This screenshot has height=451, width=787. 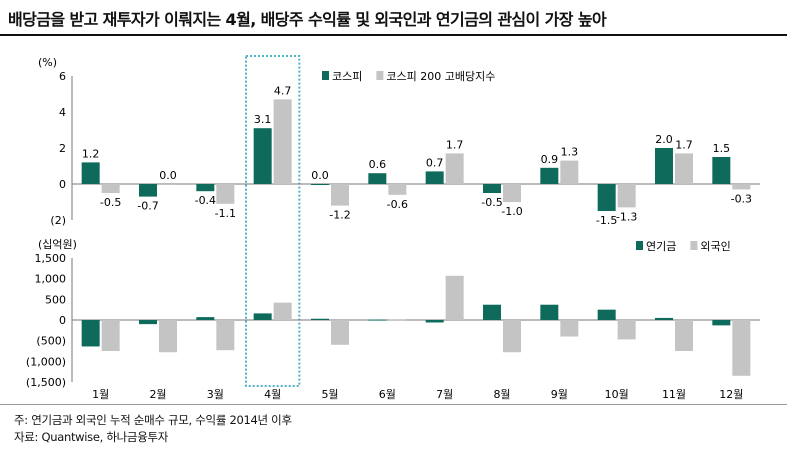 I want to click on return-data-label: -1.1, so click(x=225, y=213).